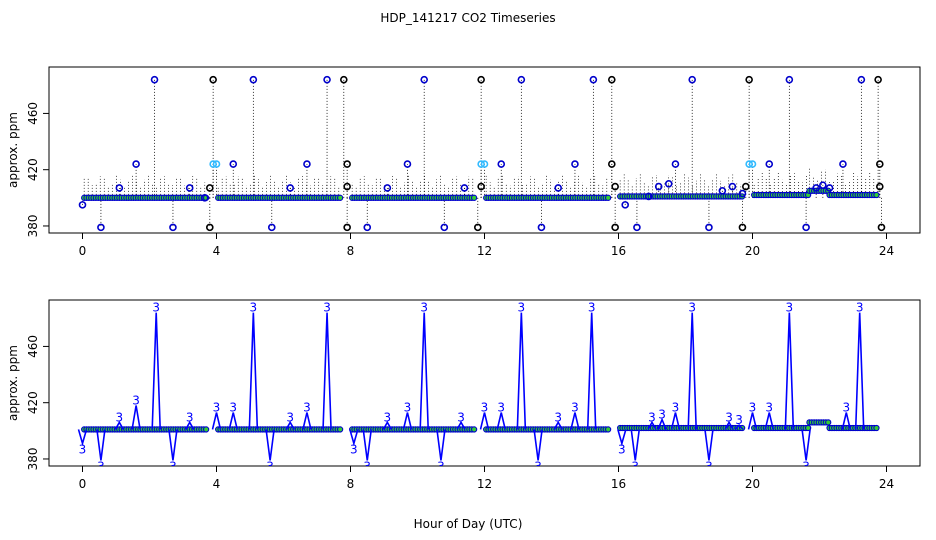 This screenshot has height=540, width=936. Describe the element at coordinates (618, 484) in the screenshot. I see `x-tick-label: 16` at that location.